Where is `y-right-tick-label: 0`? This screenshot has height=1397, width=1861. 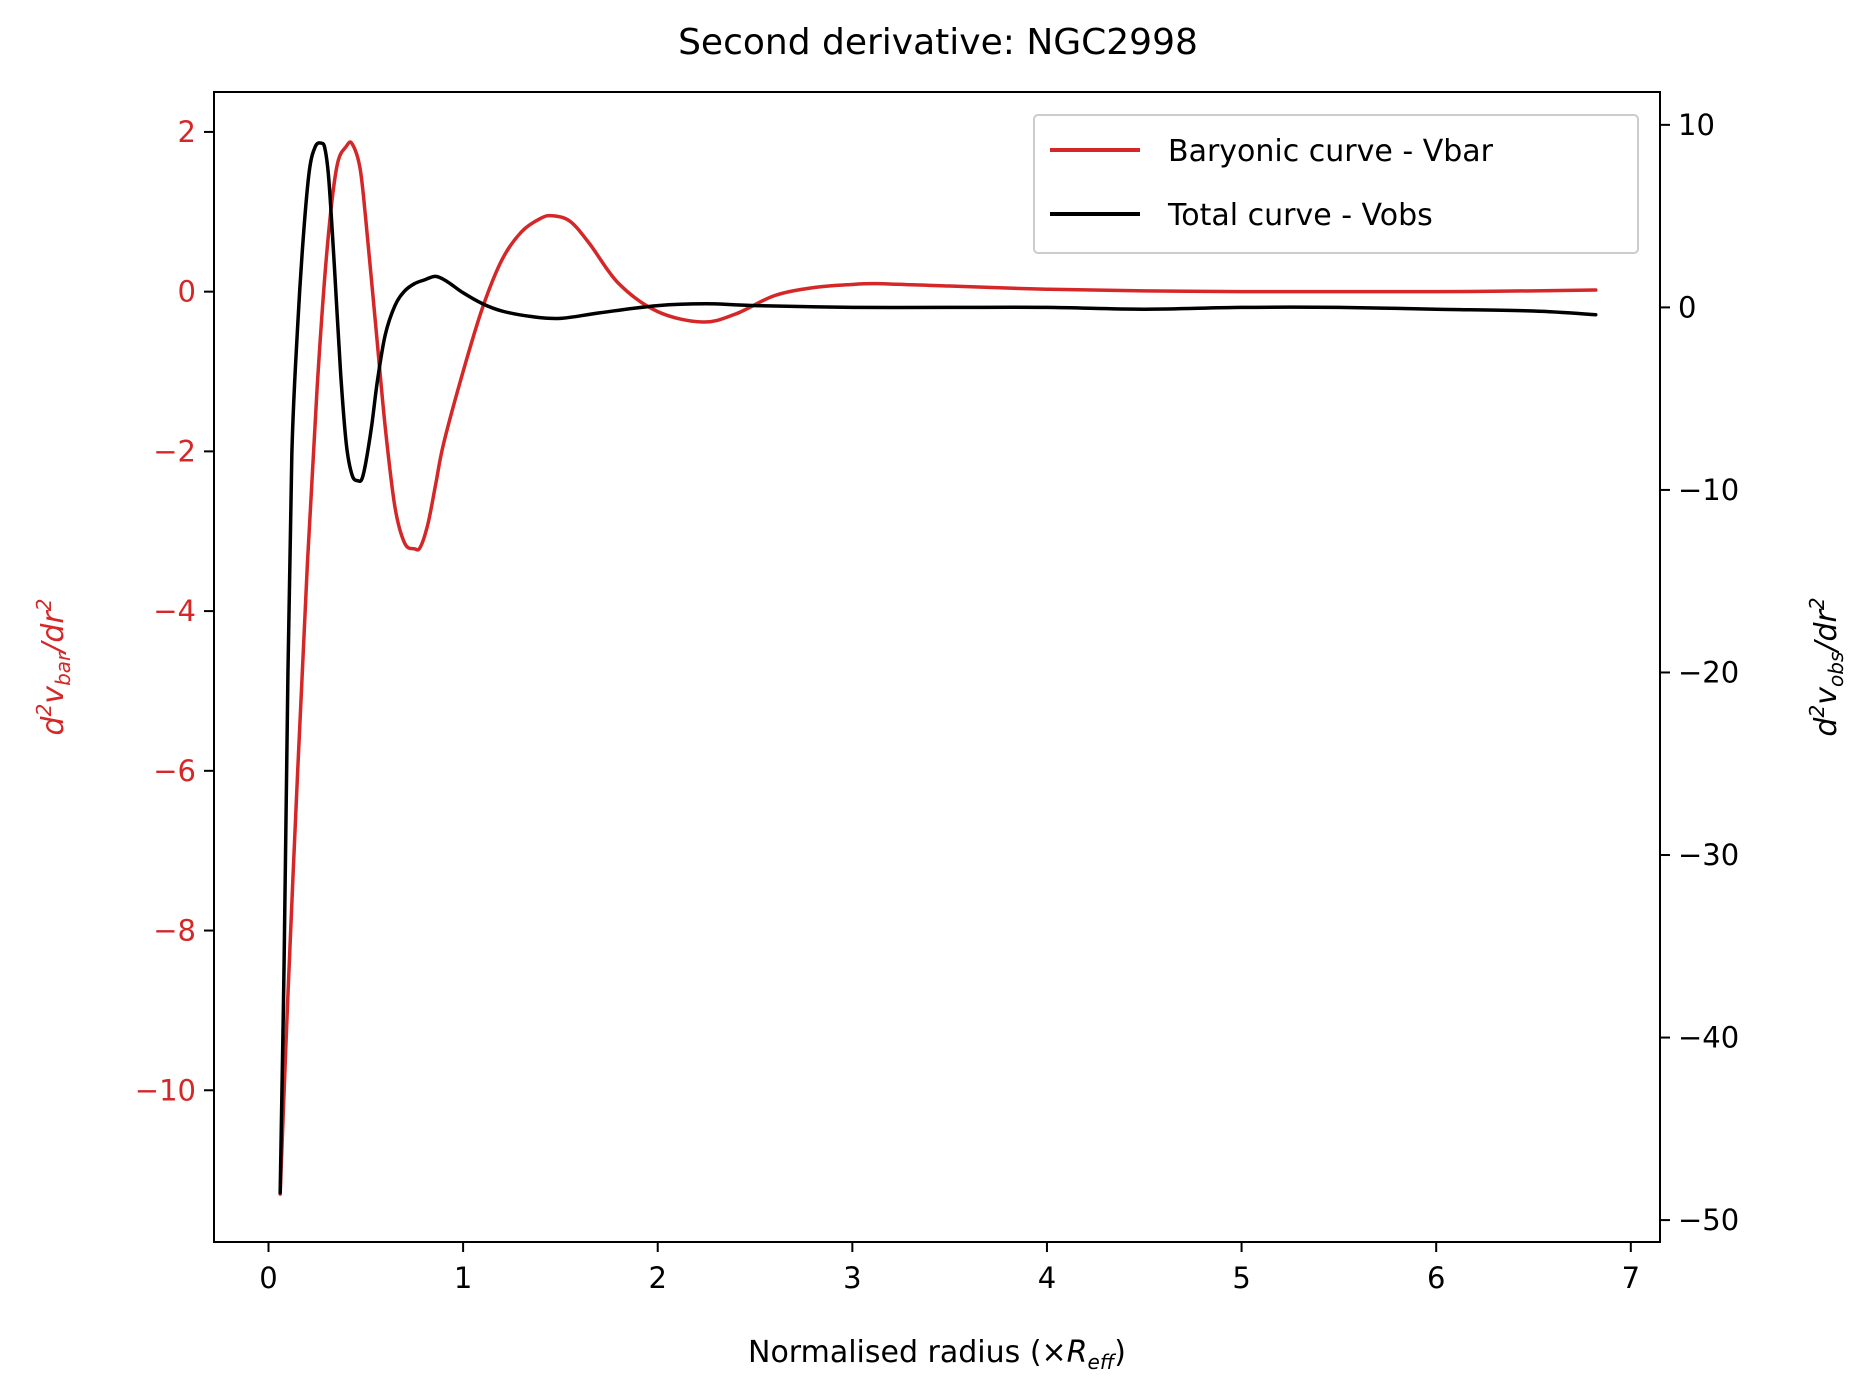 y-right-tick-label: 0 is located at coordinates (1687, 307).